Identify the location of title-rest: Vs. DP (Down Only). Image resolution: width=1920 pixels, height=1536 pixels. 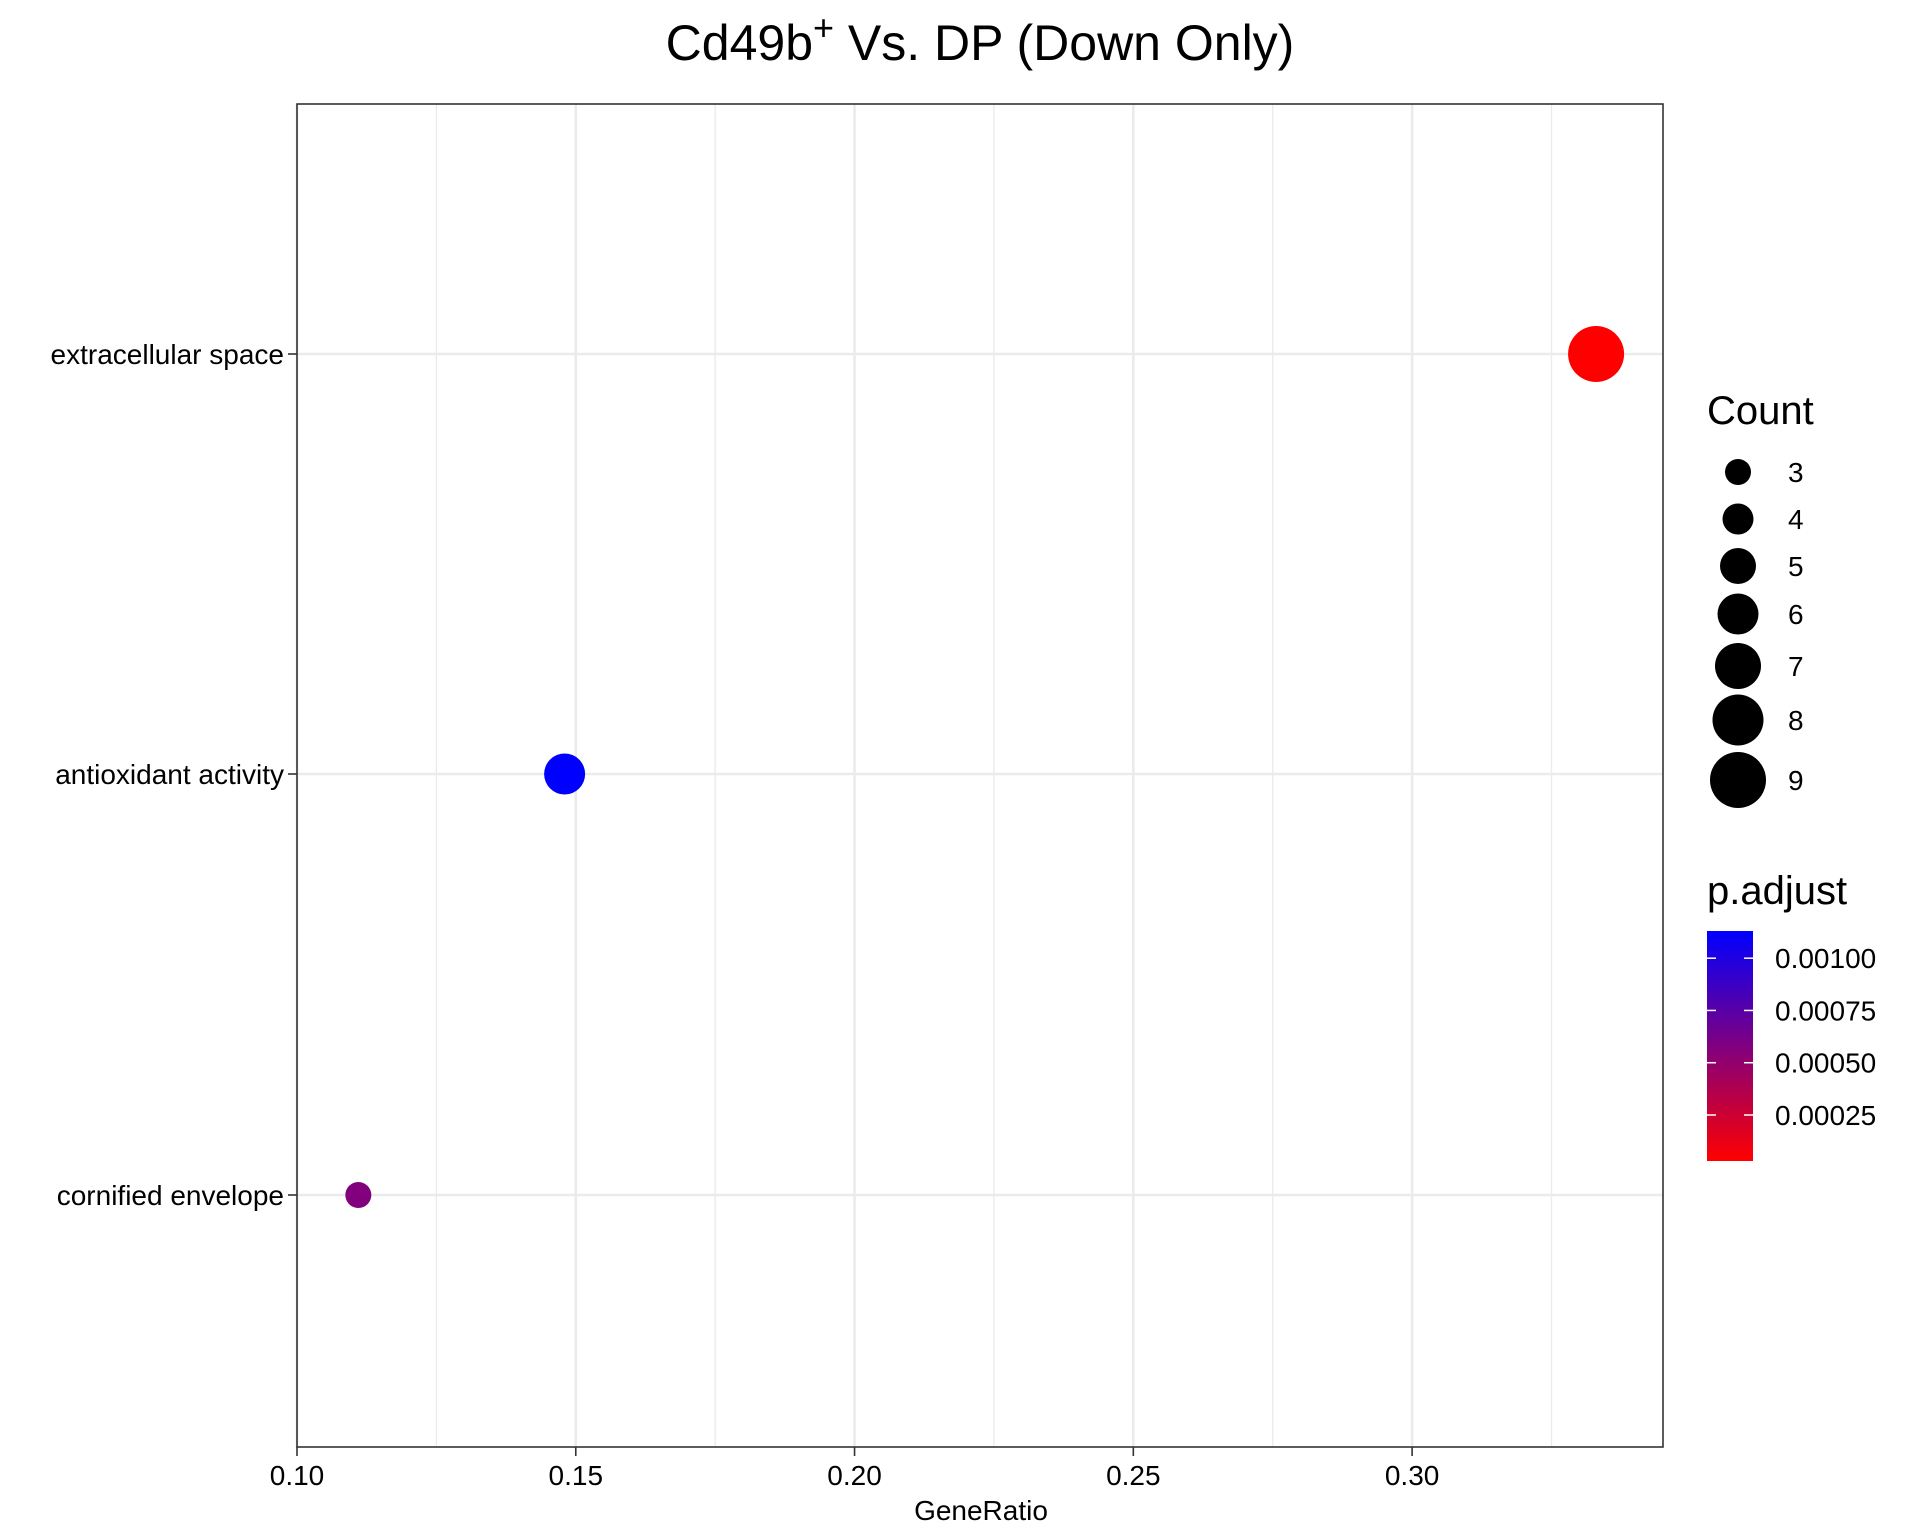
(1064, 43).